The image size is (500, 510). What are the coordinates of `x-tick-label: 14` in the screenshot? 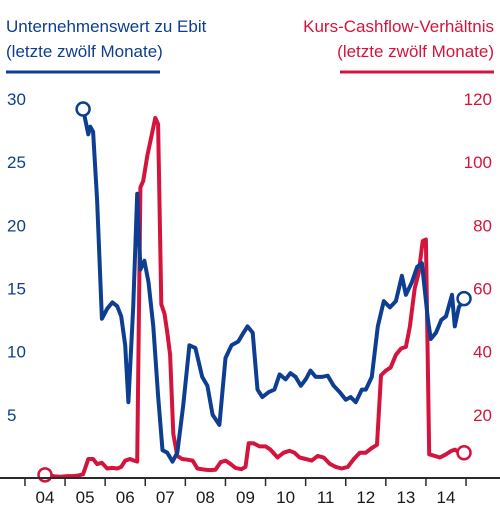 It's located at (446, 497).